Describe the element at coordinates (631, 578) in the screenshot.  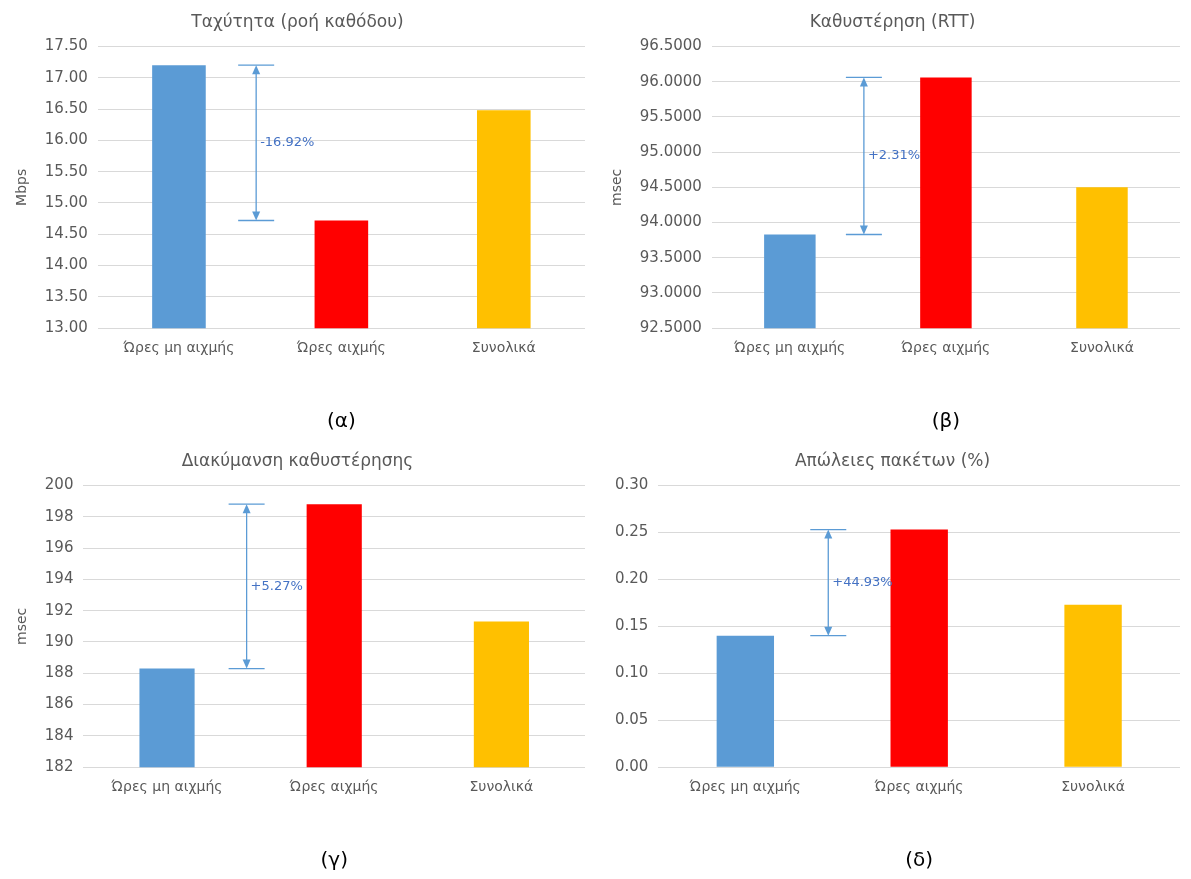
I see `y-tick-label: 0.20` at that location.